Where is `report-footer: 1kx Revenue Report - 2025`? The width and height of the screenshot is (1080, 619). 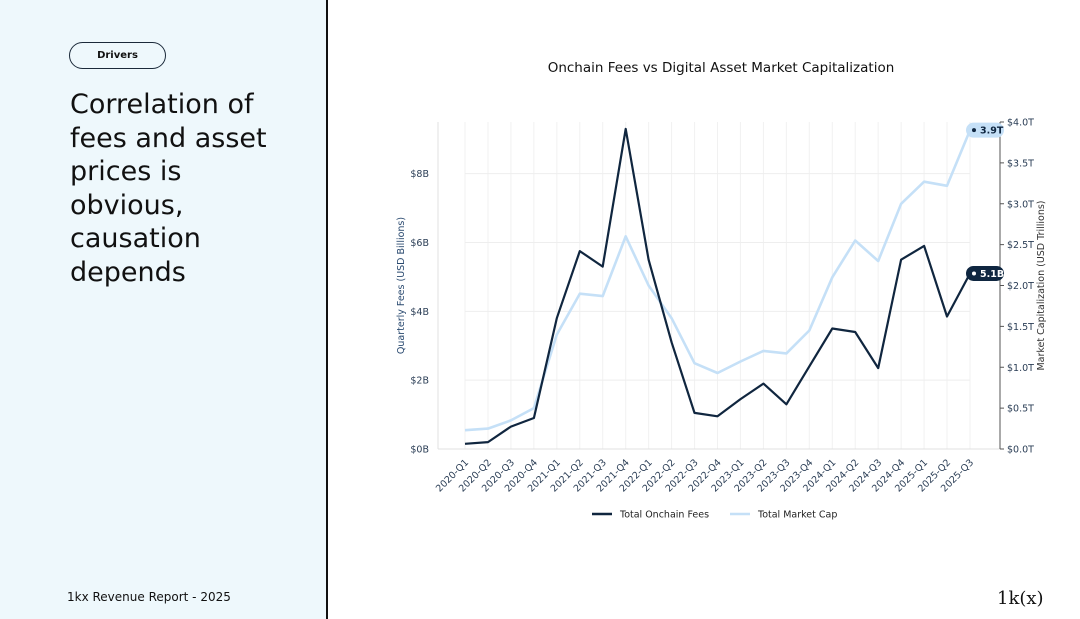
report-footer: 1kx Revenue Report - 2025 is located at coordinates (149, 597).